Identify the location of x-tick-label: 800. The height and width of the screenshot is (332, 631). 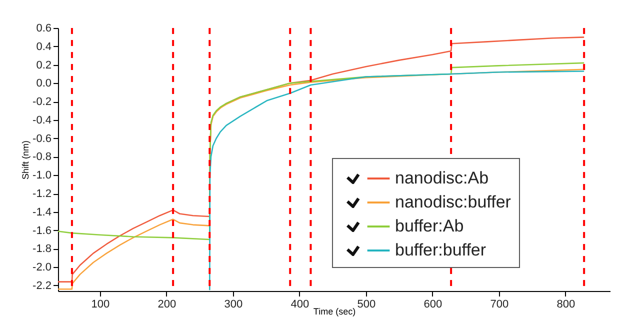
(566, 304).